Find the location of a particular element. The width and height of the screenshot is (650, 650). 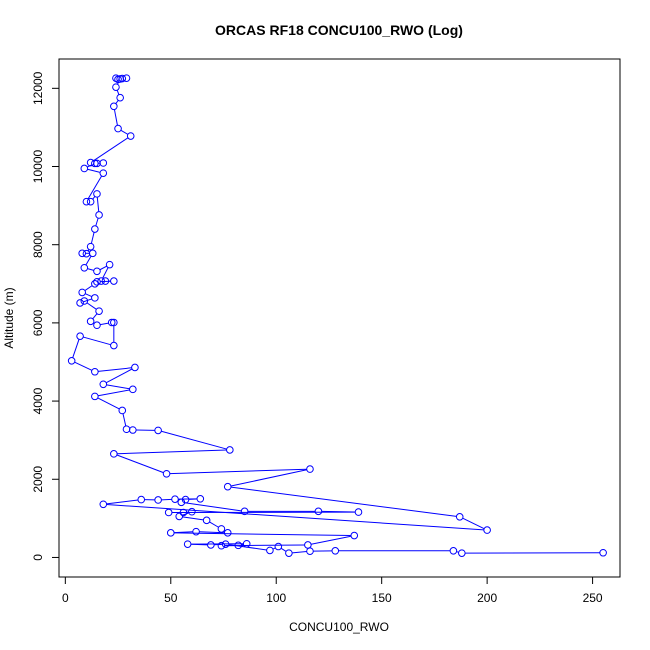

x-tick-label: 250 is located at coordinates (593, 598).